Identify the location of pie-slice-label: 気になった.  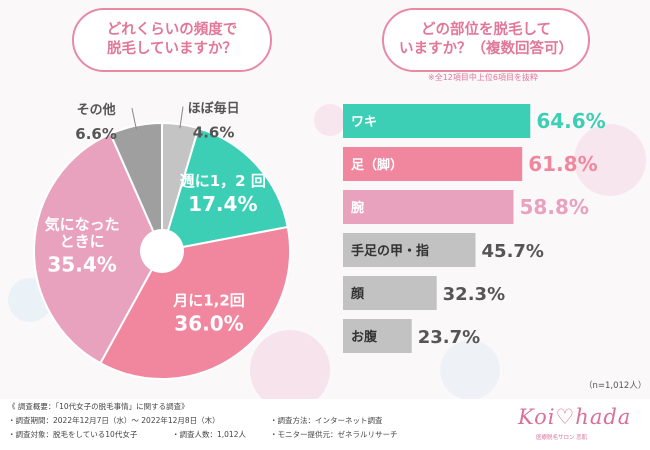
(82, 225).